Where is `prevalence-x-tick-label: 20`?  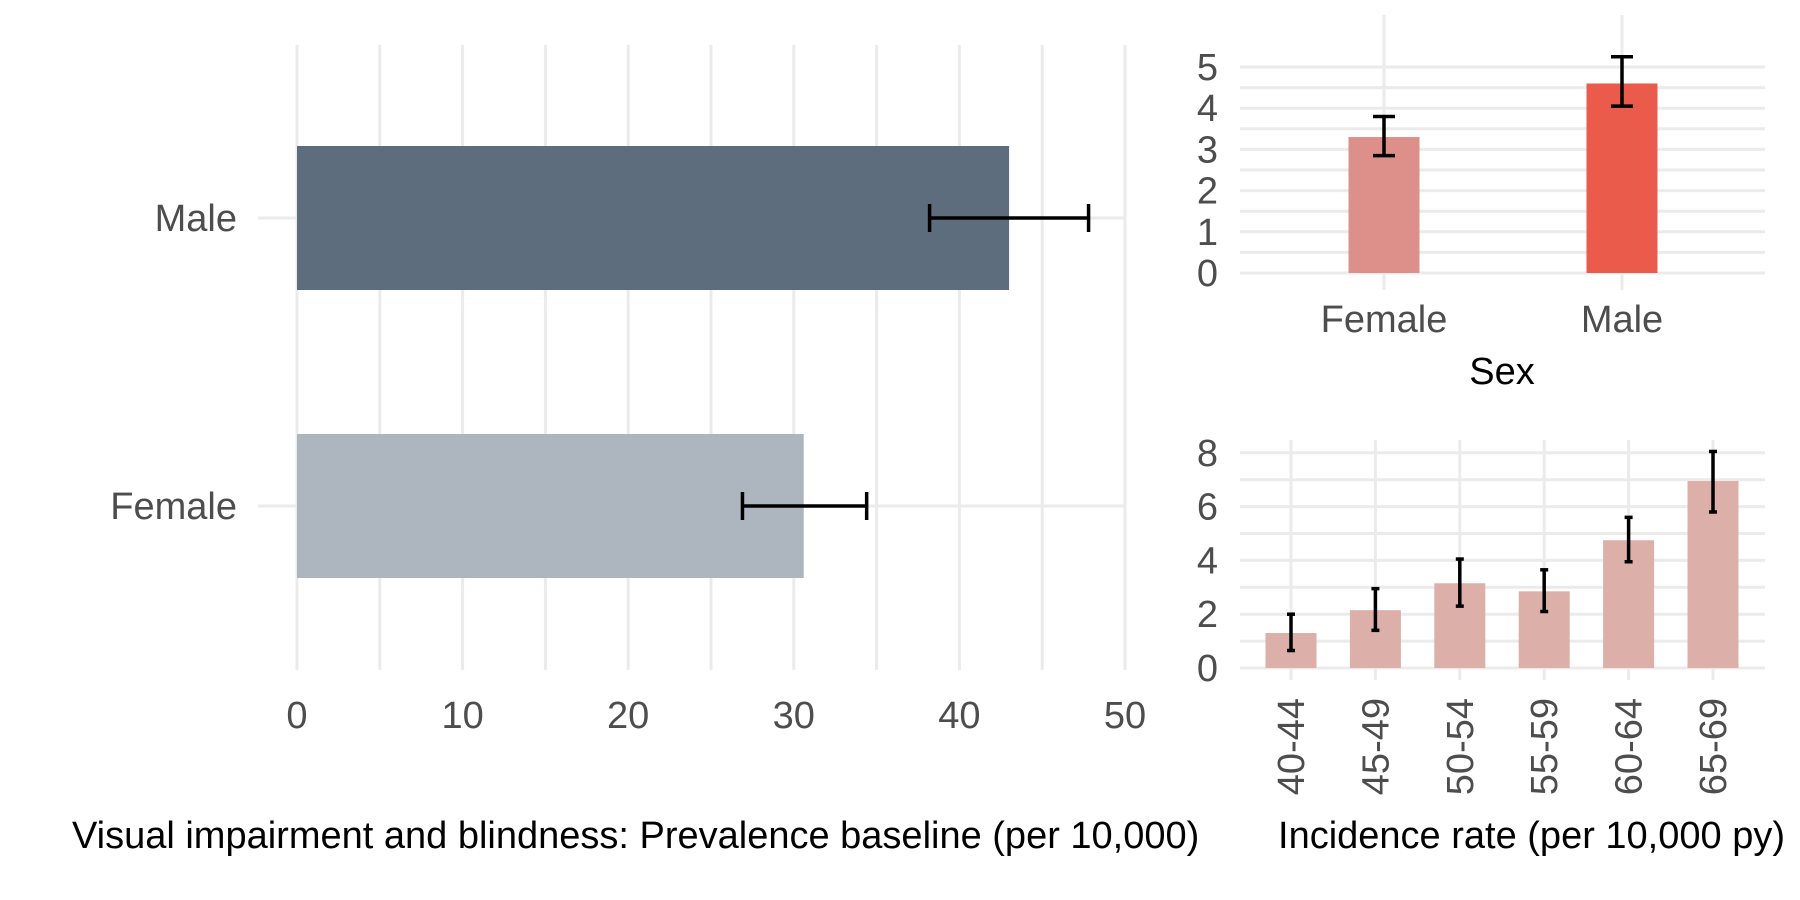 prevalence-x-tick-label: 20 is located at coordinates (628, 716).